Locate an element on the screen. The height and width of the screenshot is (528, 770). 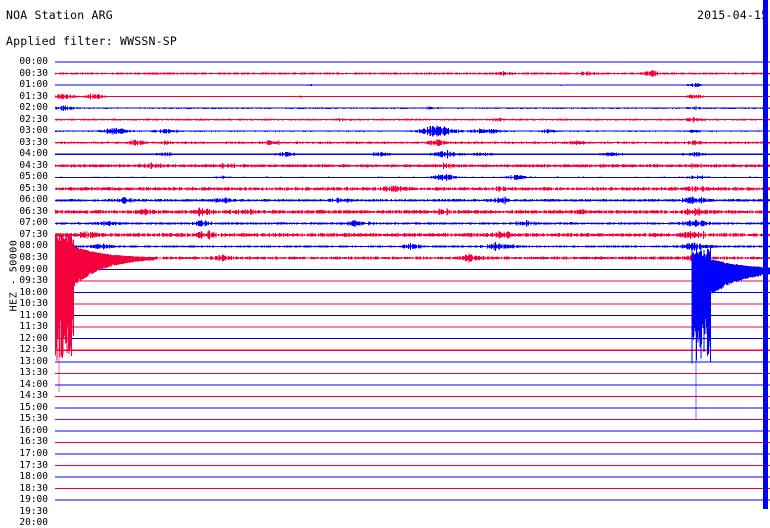
time-tick-label: 18:30 is located at coordinates (33, 489).